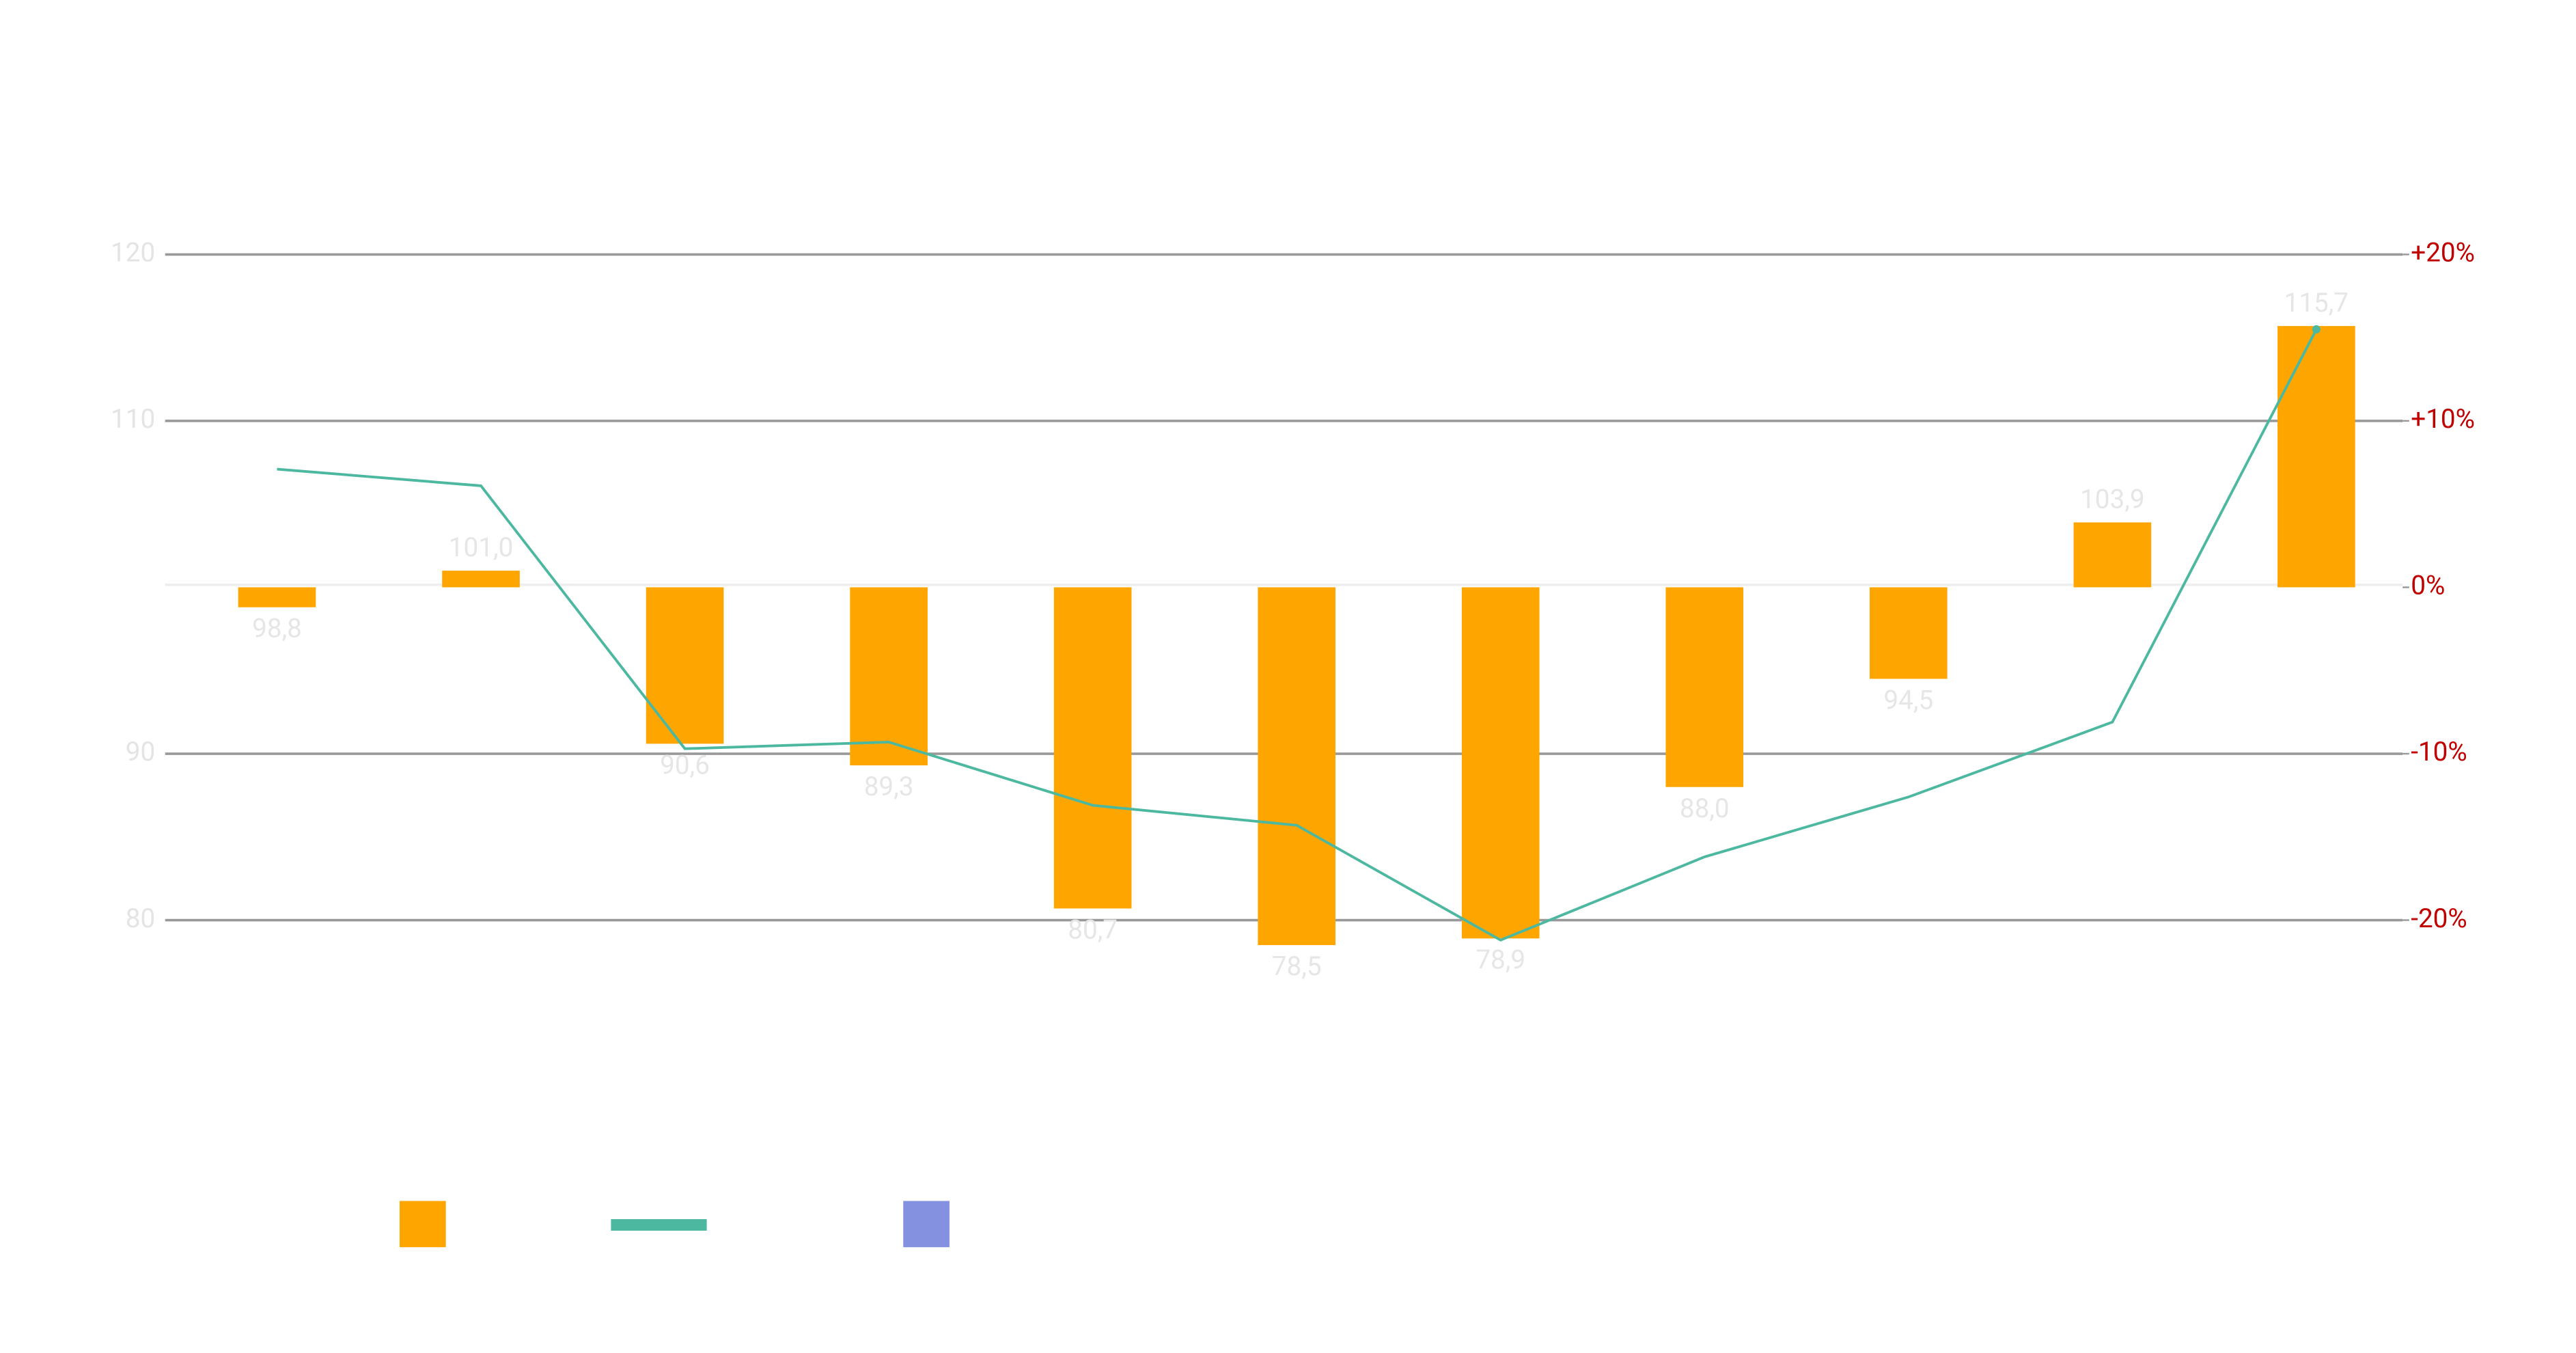 This screenshot has width=2576, height=1353. I want to click on data-label: 88,0, so click(1705, 809).